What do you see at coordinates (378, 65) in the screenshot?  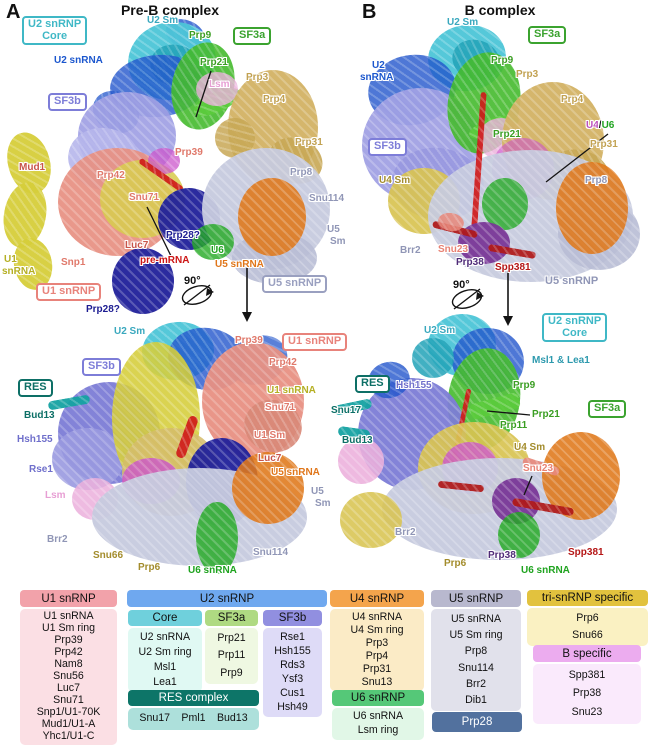 I see `structure-label: U2` at bounding box center [378, 65].